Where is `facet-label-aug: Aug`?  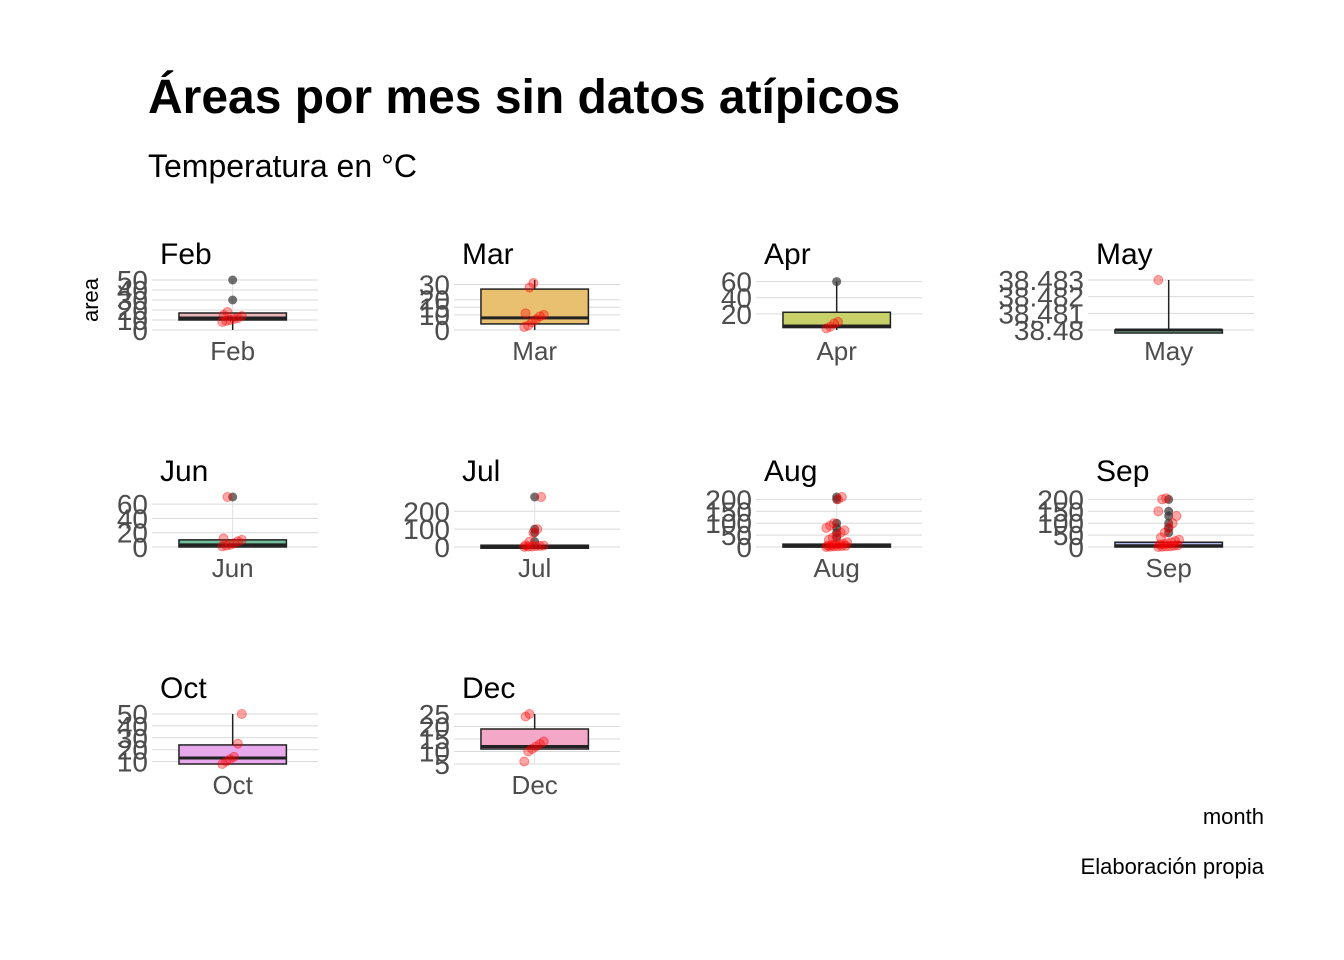 facet-label-aug: Aug is located at coordinates (790, 471).